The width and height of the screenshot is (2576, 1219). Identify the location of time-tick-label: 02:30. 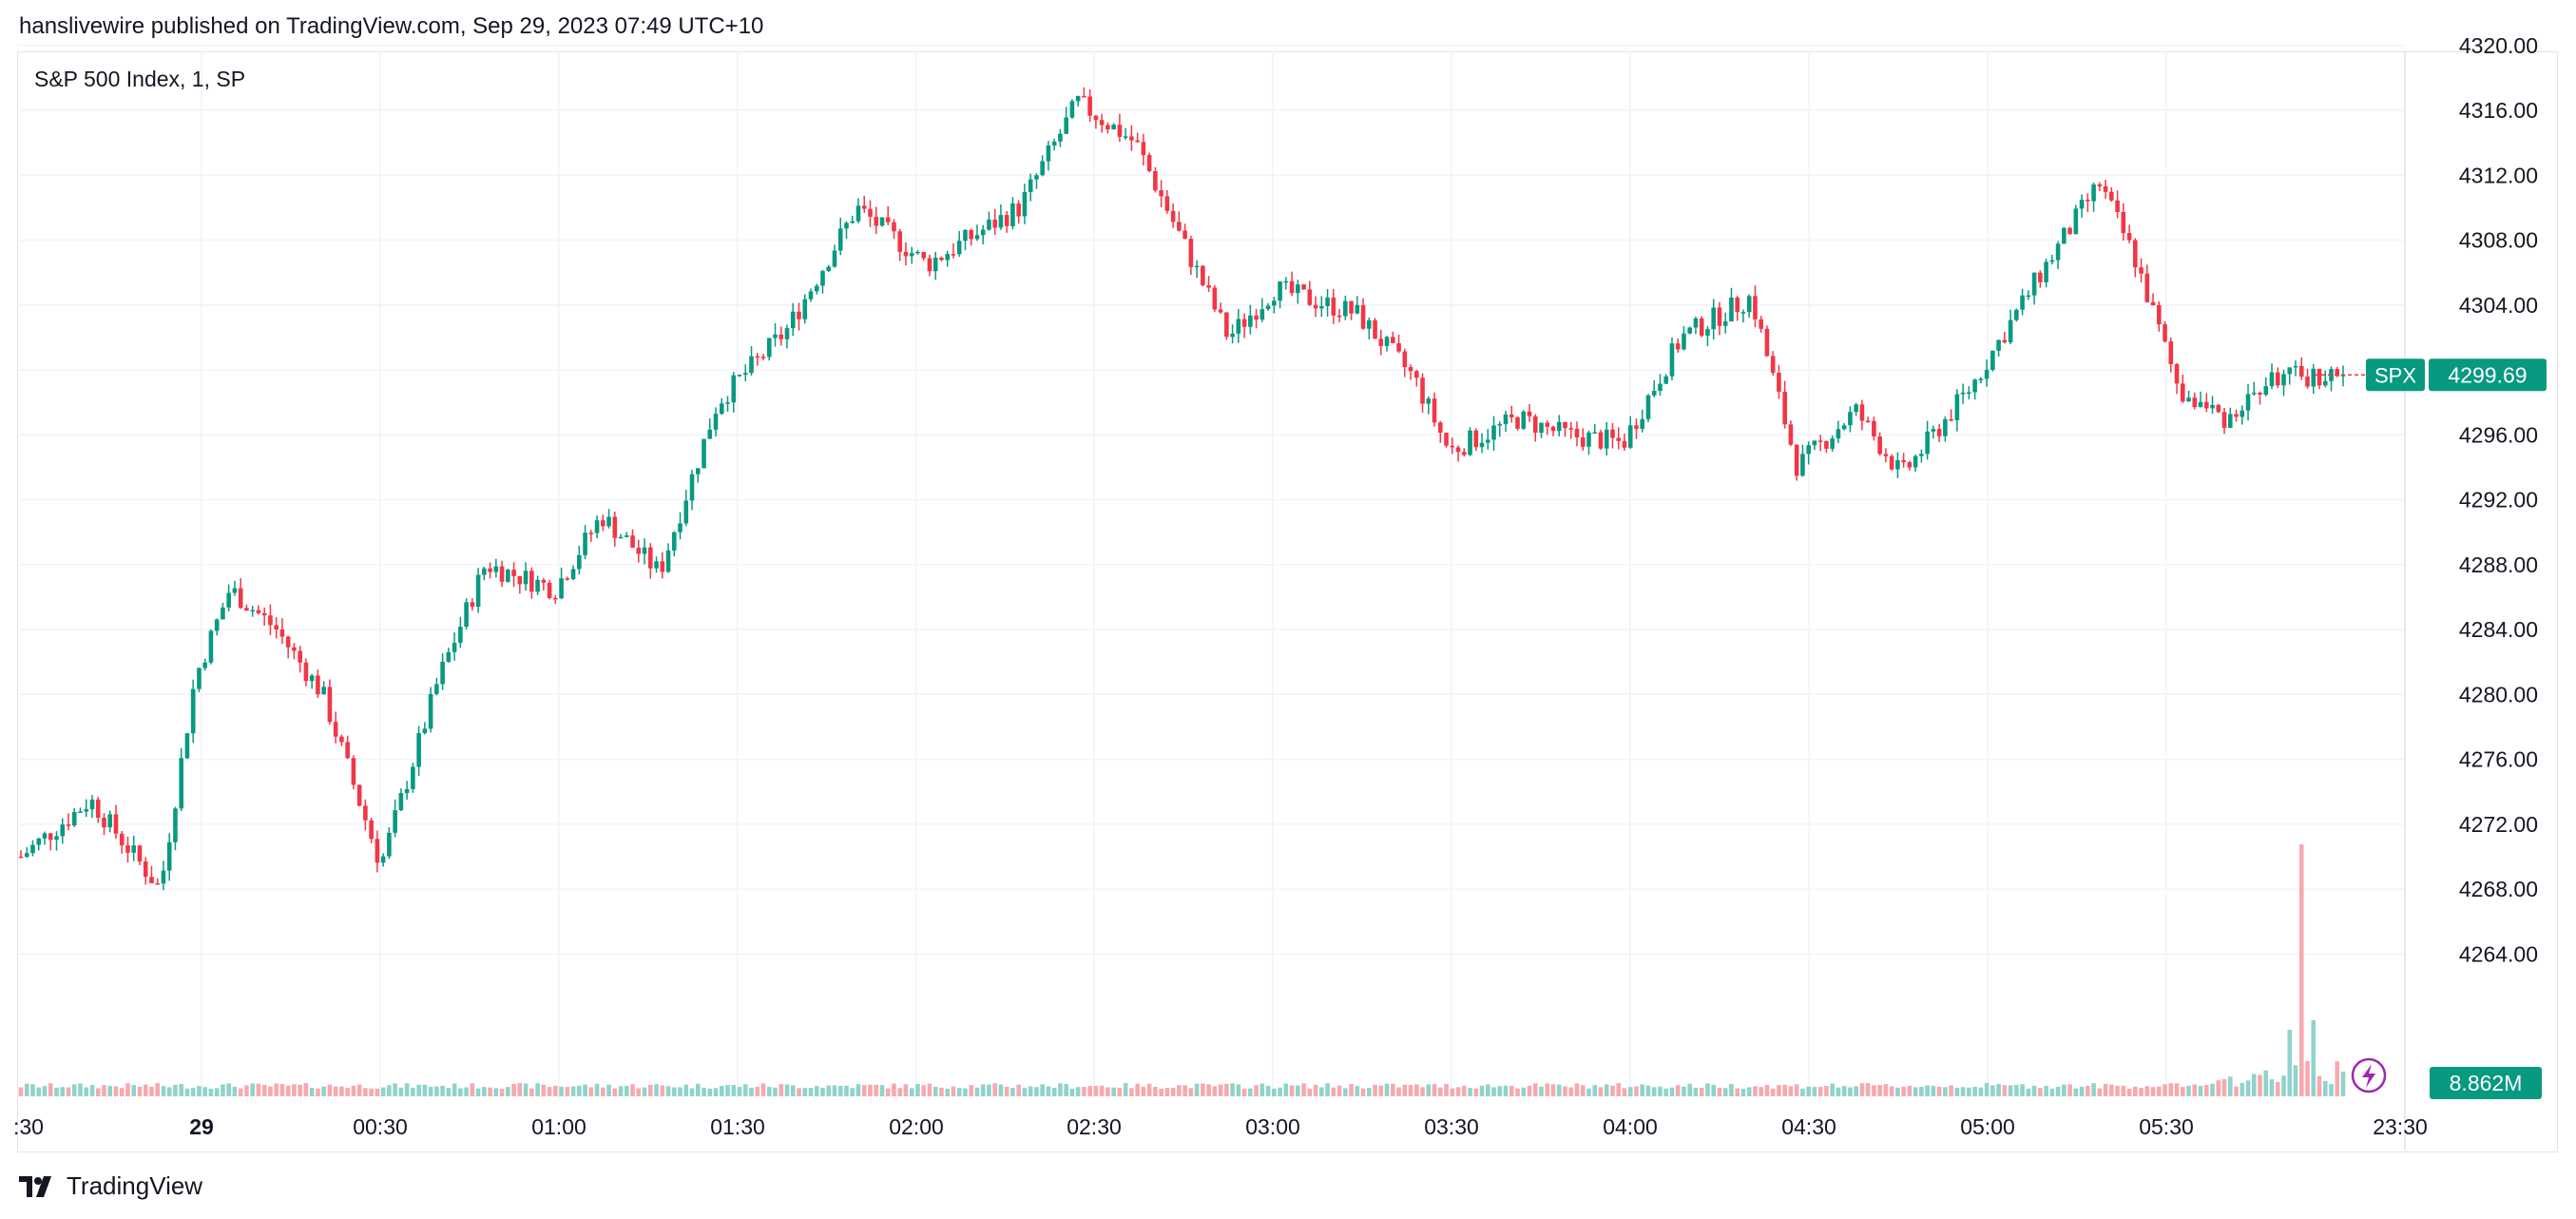
(1095, 1126).